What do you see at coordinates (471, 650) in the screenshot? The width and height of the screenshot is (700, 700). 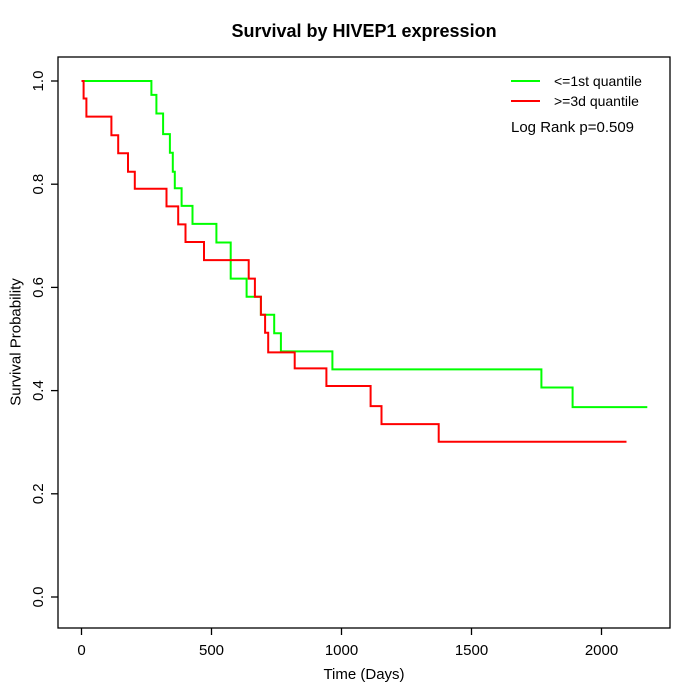 I see `x-tick-label: 1500` at bounding box center [471, 650].